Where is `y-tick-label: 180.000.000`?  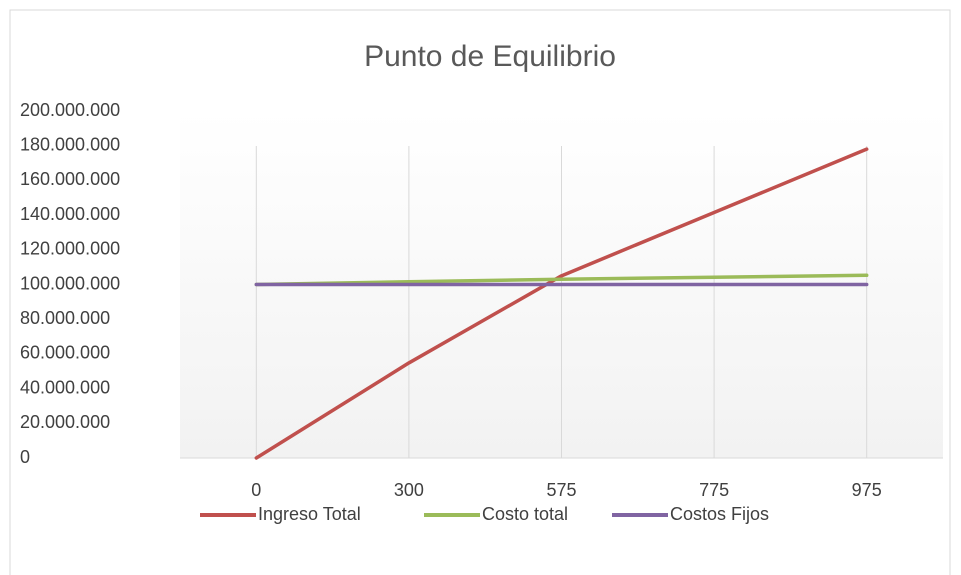 y-tick-label: 180.000.000 is located at coordinates (70, 144).